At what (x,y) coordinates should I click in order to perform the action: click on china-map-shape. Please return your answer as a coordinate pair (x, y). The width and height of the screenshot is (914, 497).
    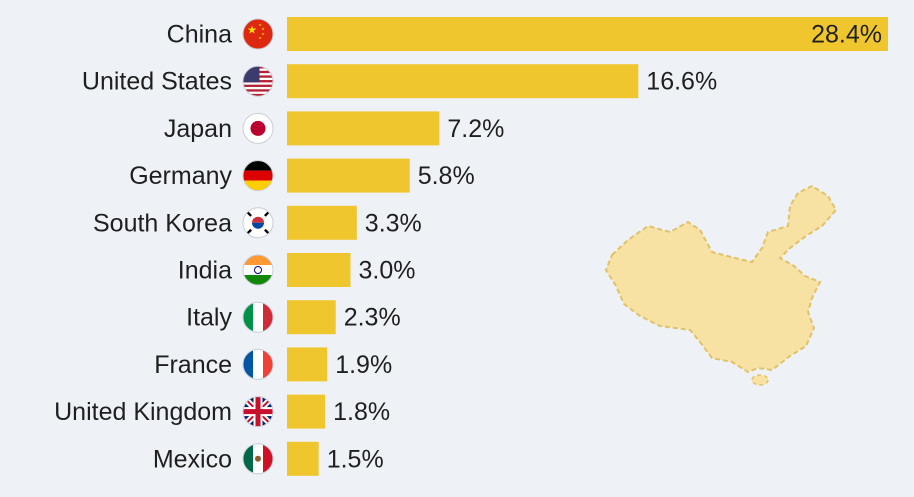
    Looking at the image, I should click on (721, 279).